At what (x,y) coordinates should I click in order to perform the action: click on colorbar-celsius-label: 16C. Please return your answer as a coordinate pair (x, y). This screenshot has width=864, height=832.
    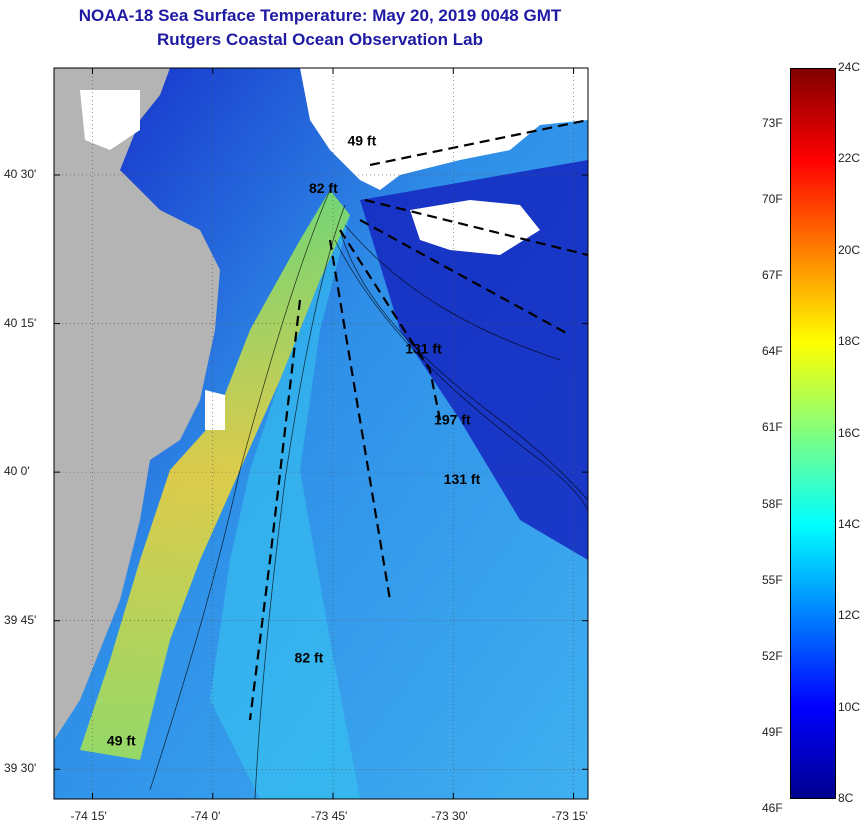
    Looking at the image, I should click on (849, 432).